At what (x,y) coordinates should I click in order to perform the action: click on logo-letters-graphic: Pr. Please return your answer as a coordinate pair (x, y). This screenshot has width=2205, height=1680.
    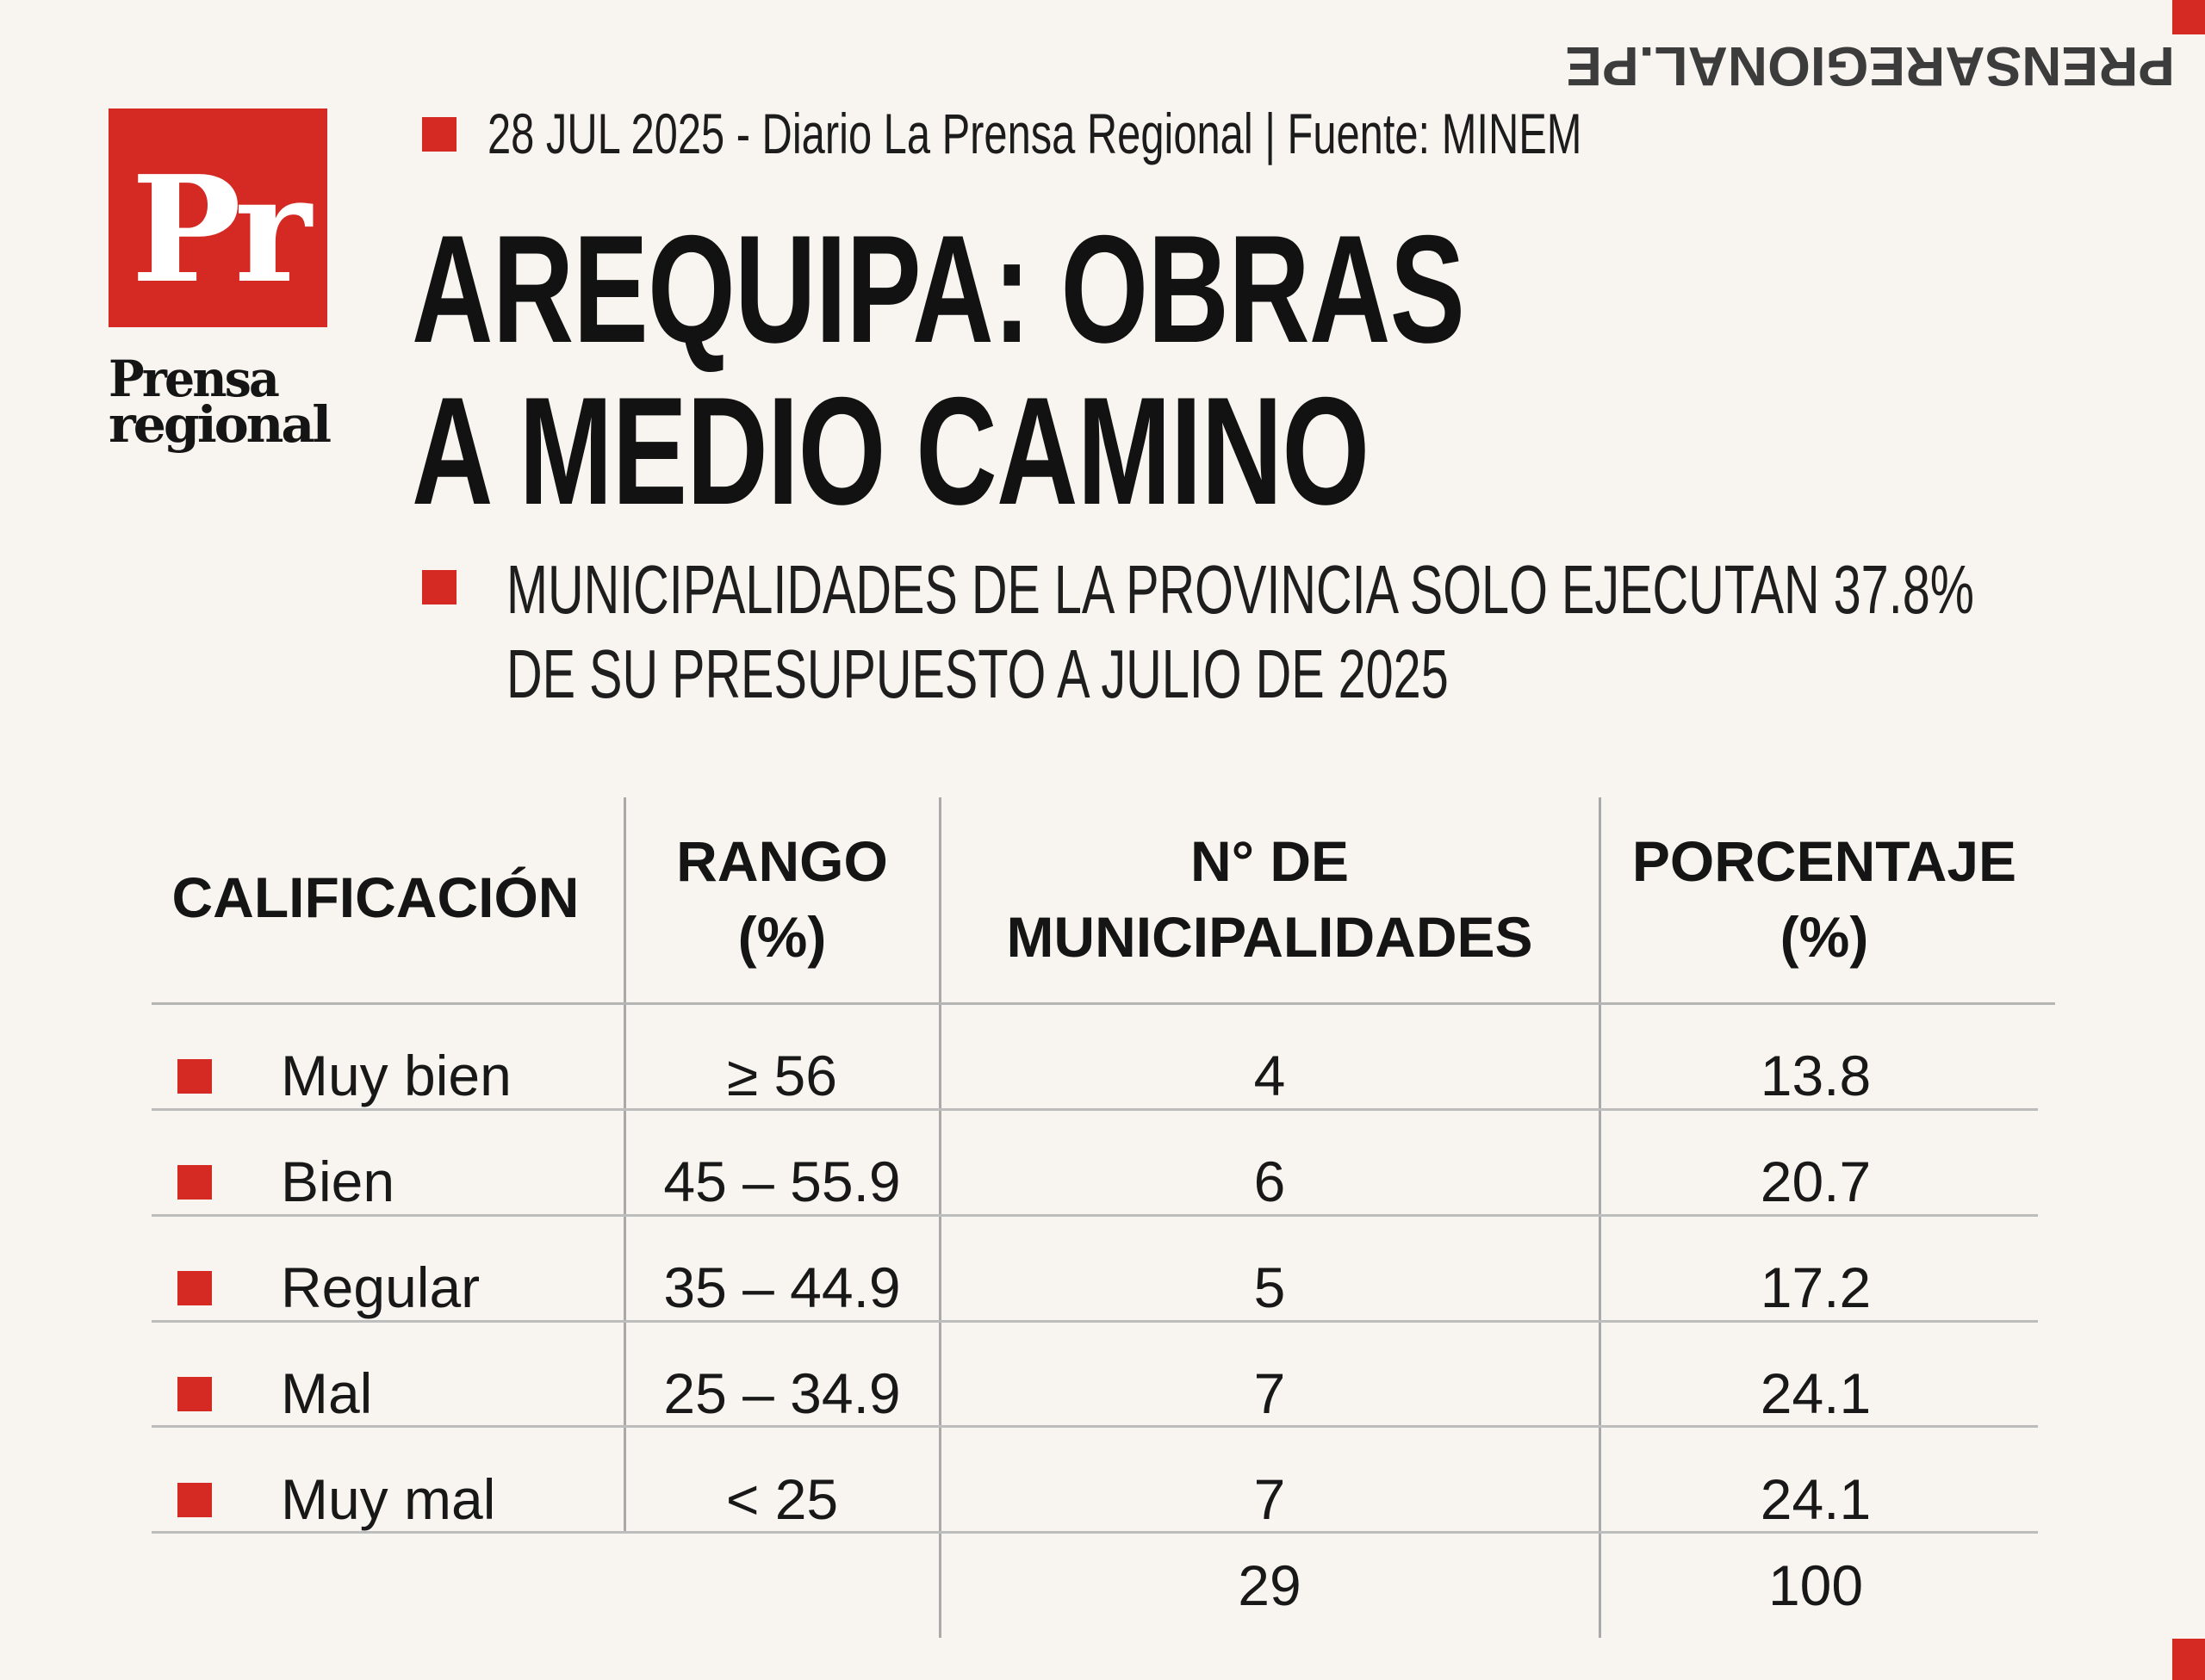
    Looking at the image, I should click on (225, 230).